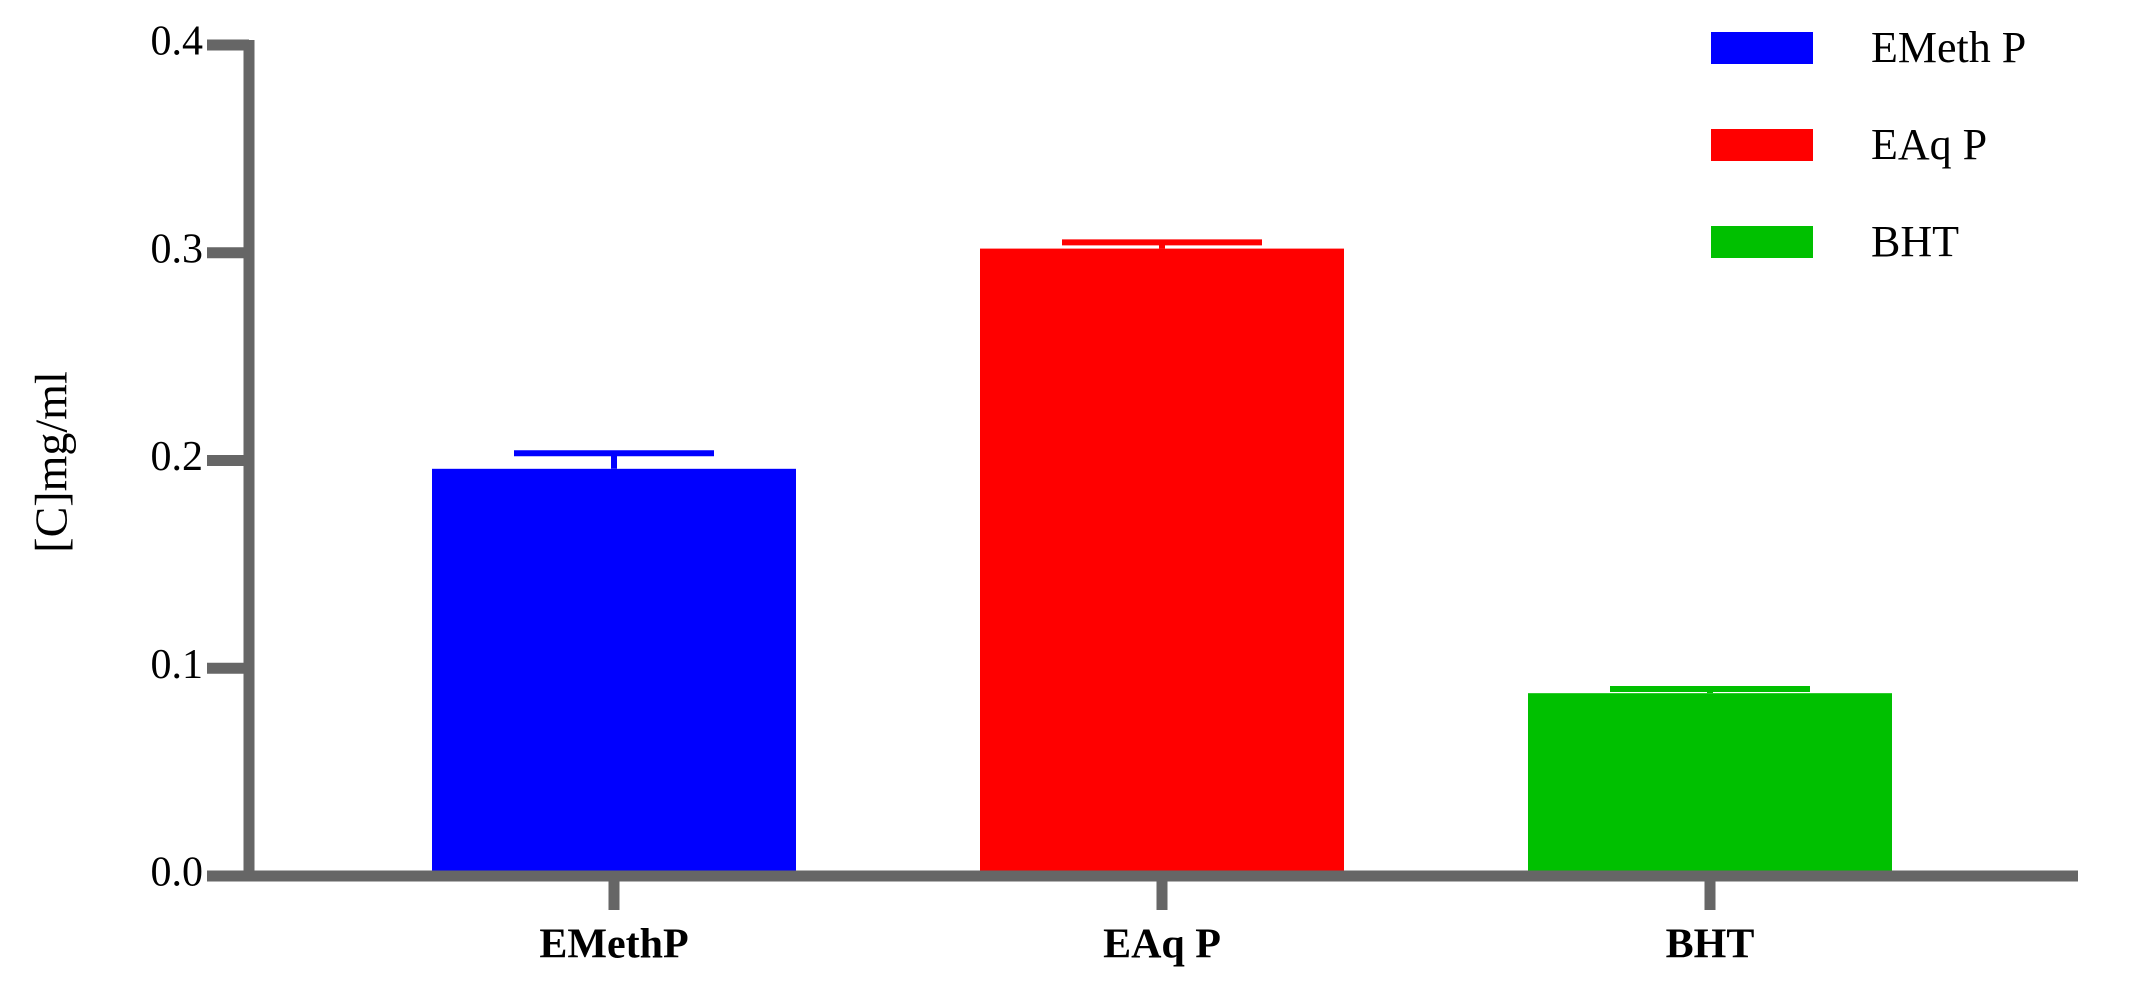  I want to click on legend-label: BHT, so click(1915, 241).